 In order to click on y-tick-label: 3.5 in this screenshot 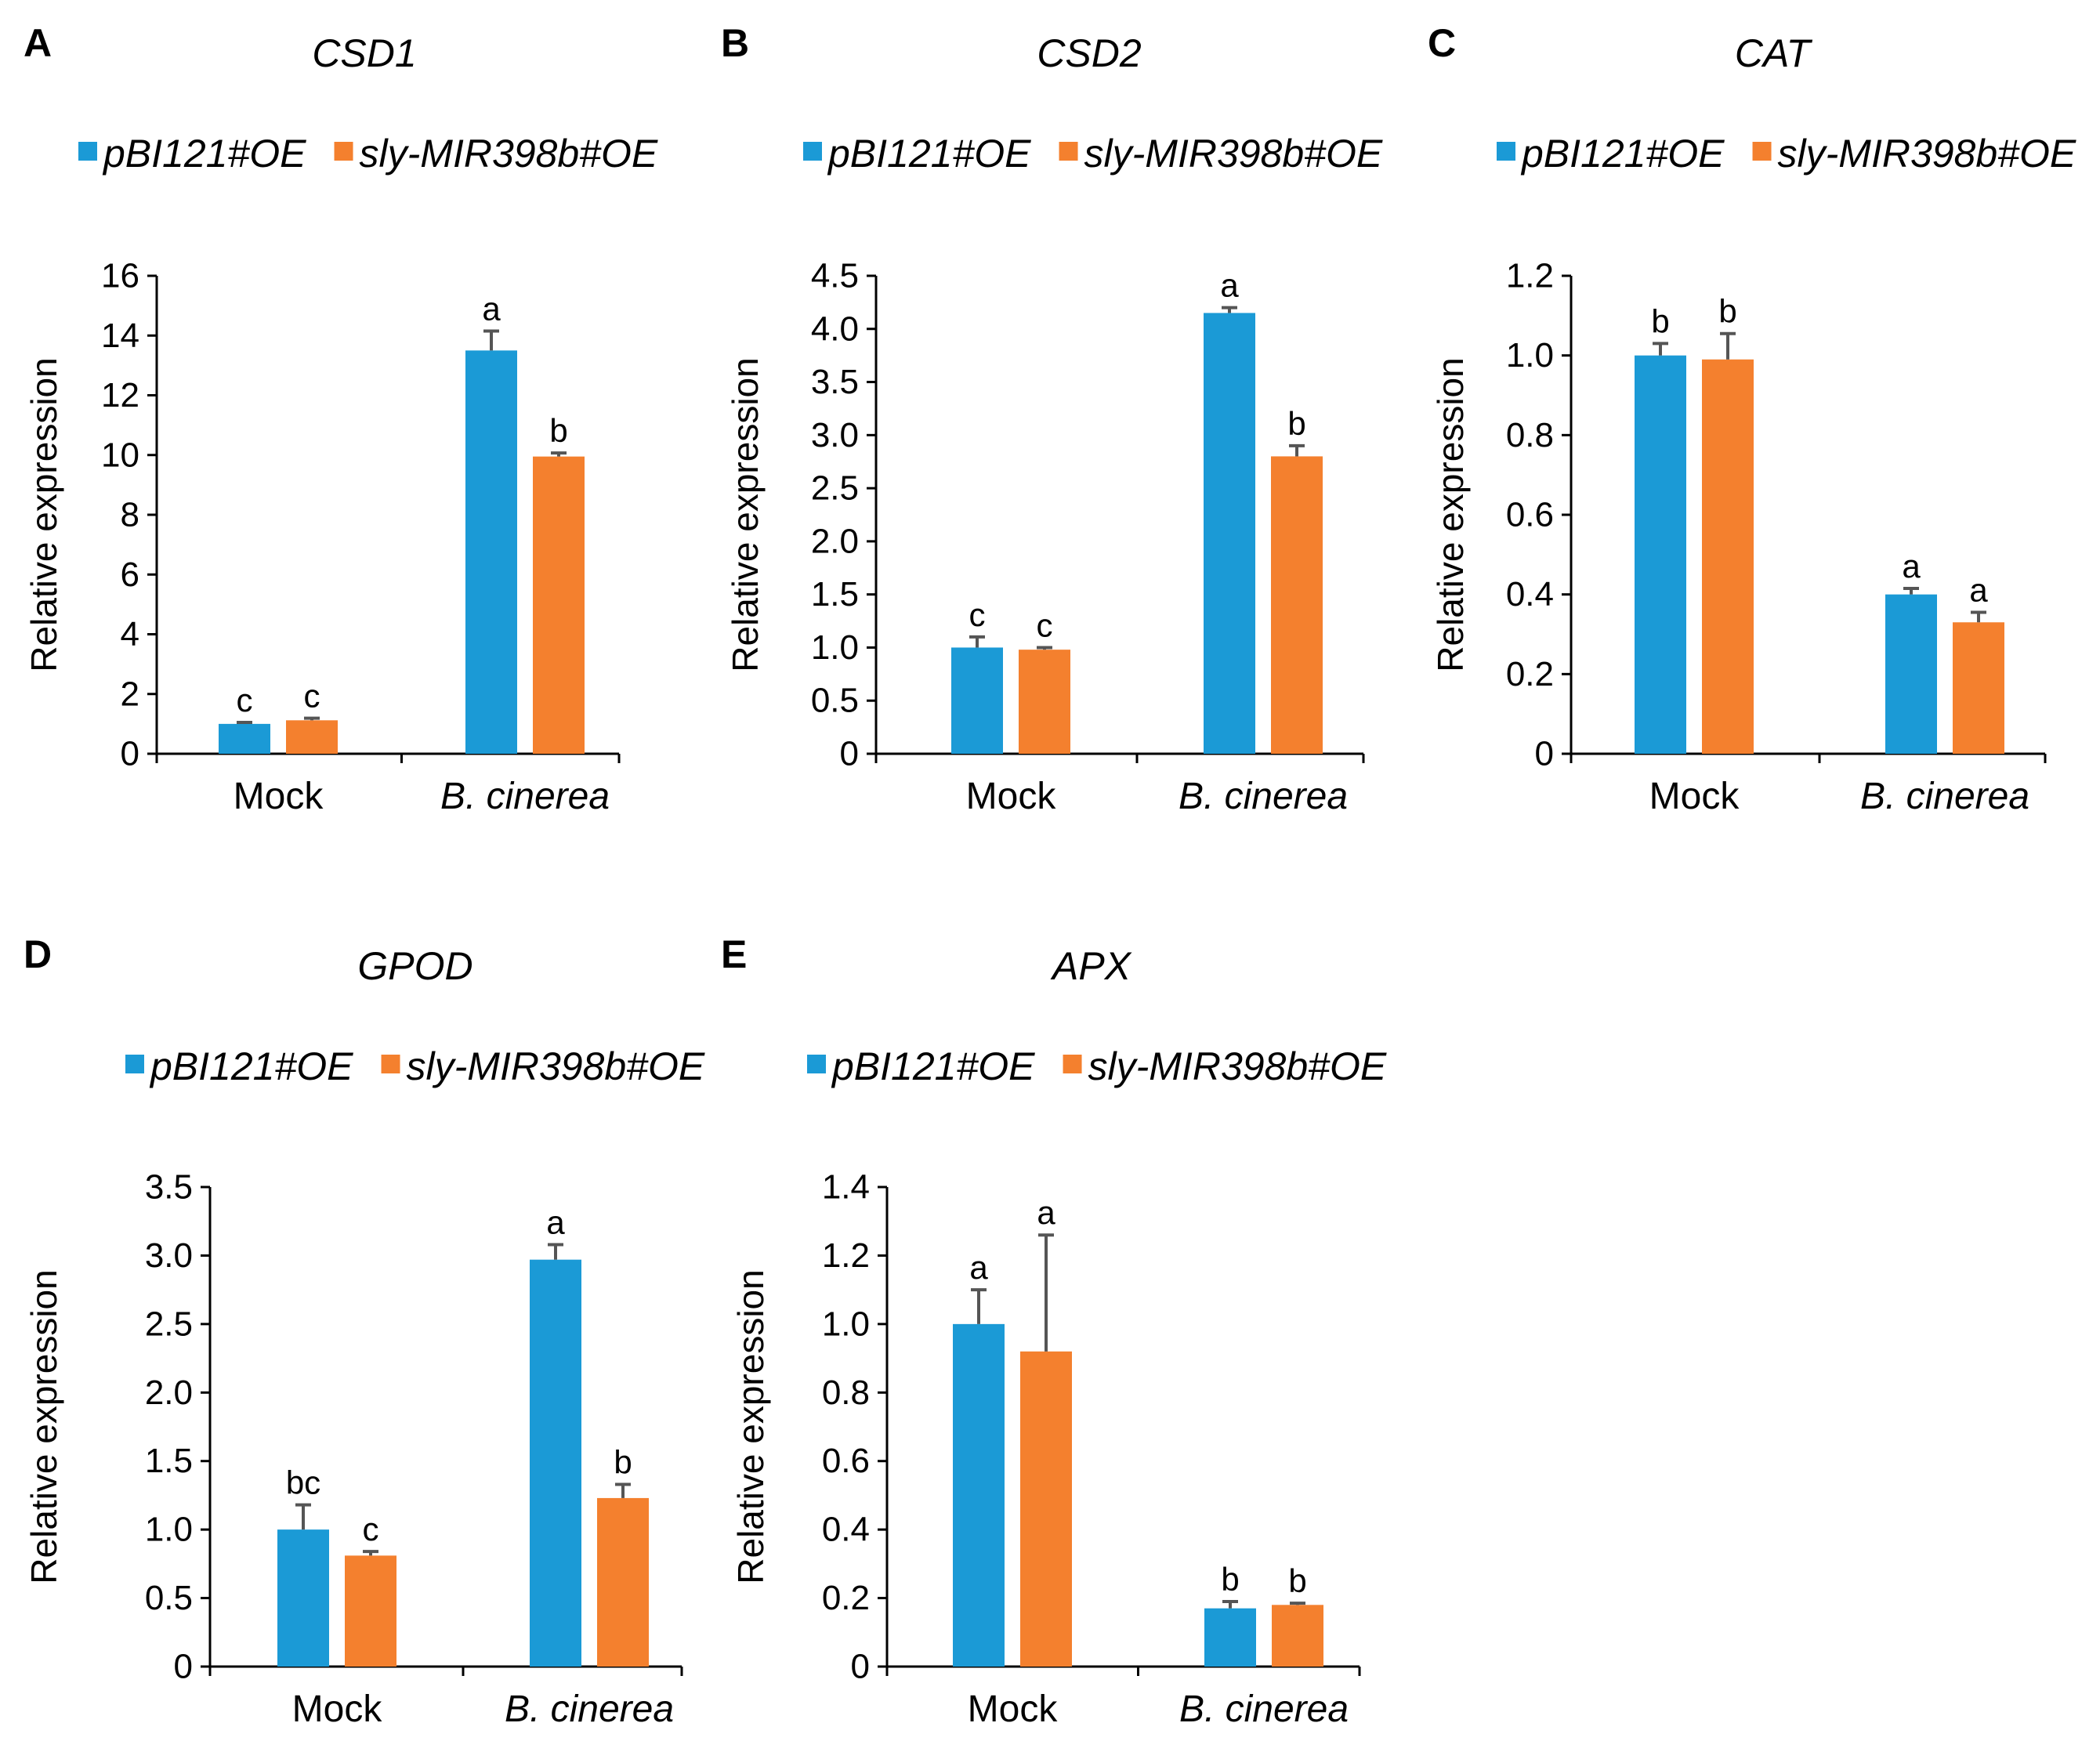, I will do `click(835, 382)`.